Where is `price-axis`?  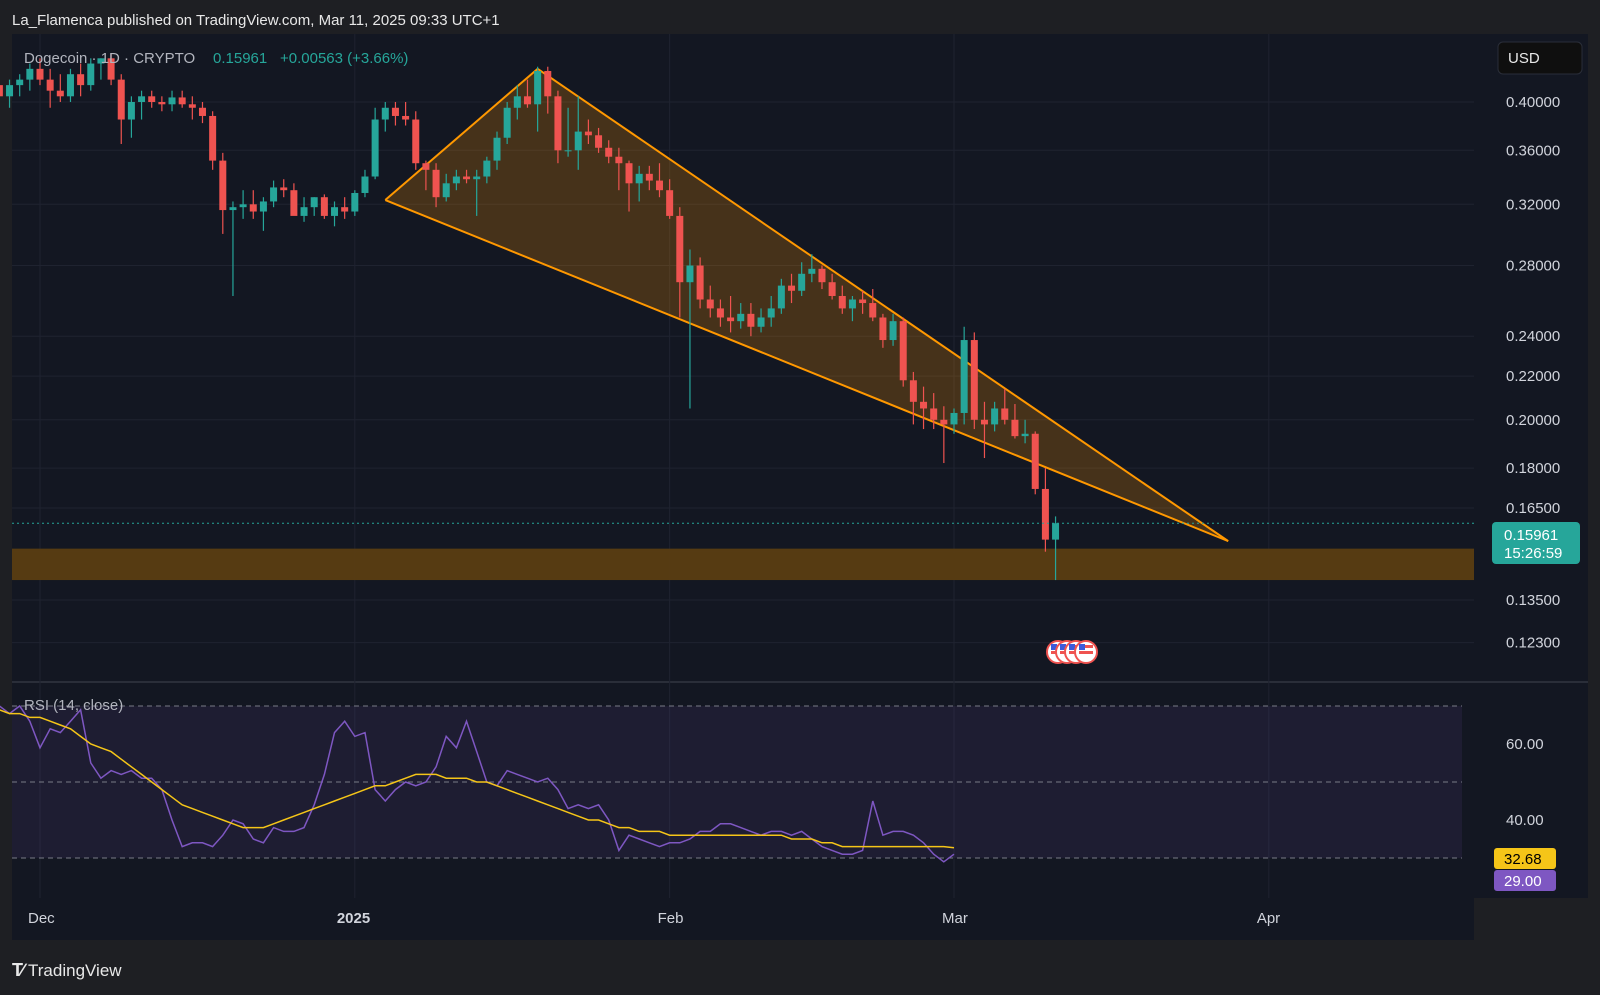
price-axis is located at coordinates (1531, 466).